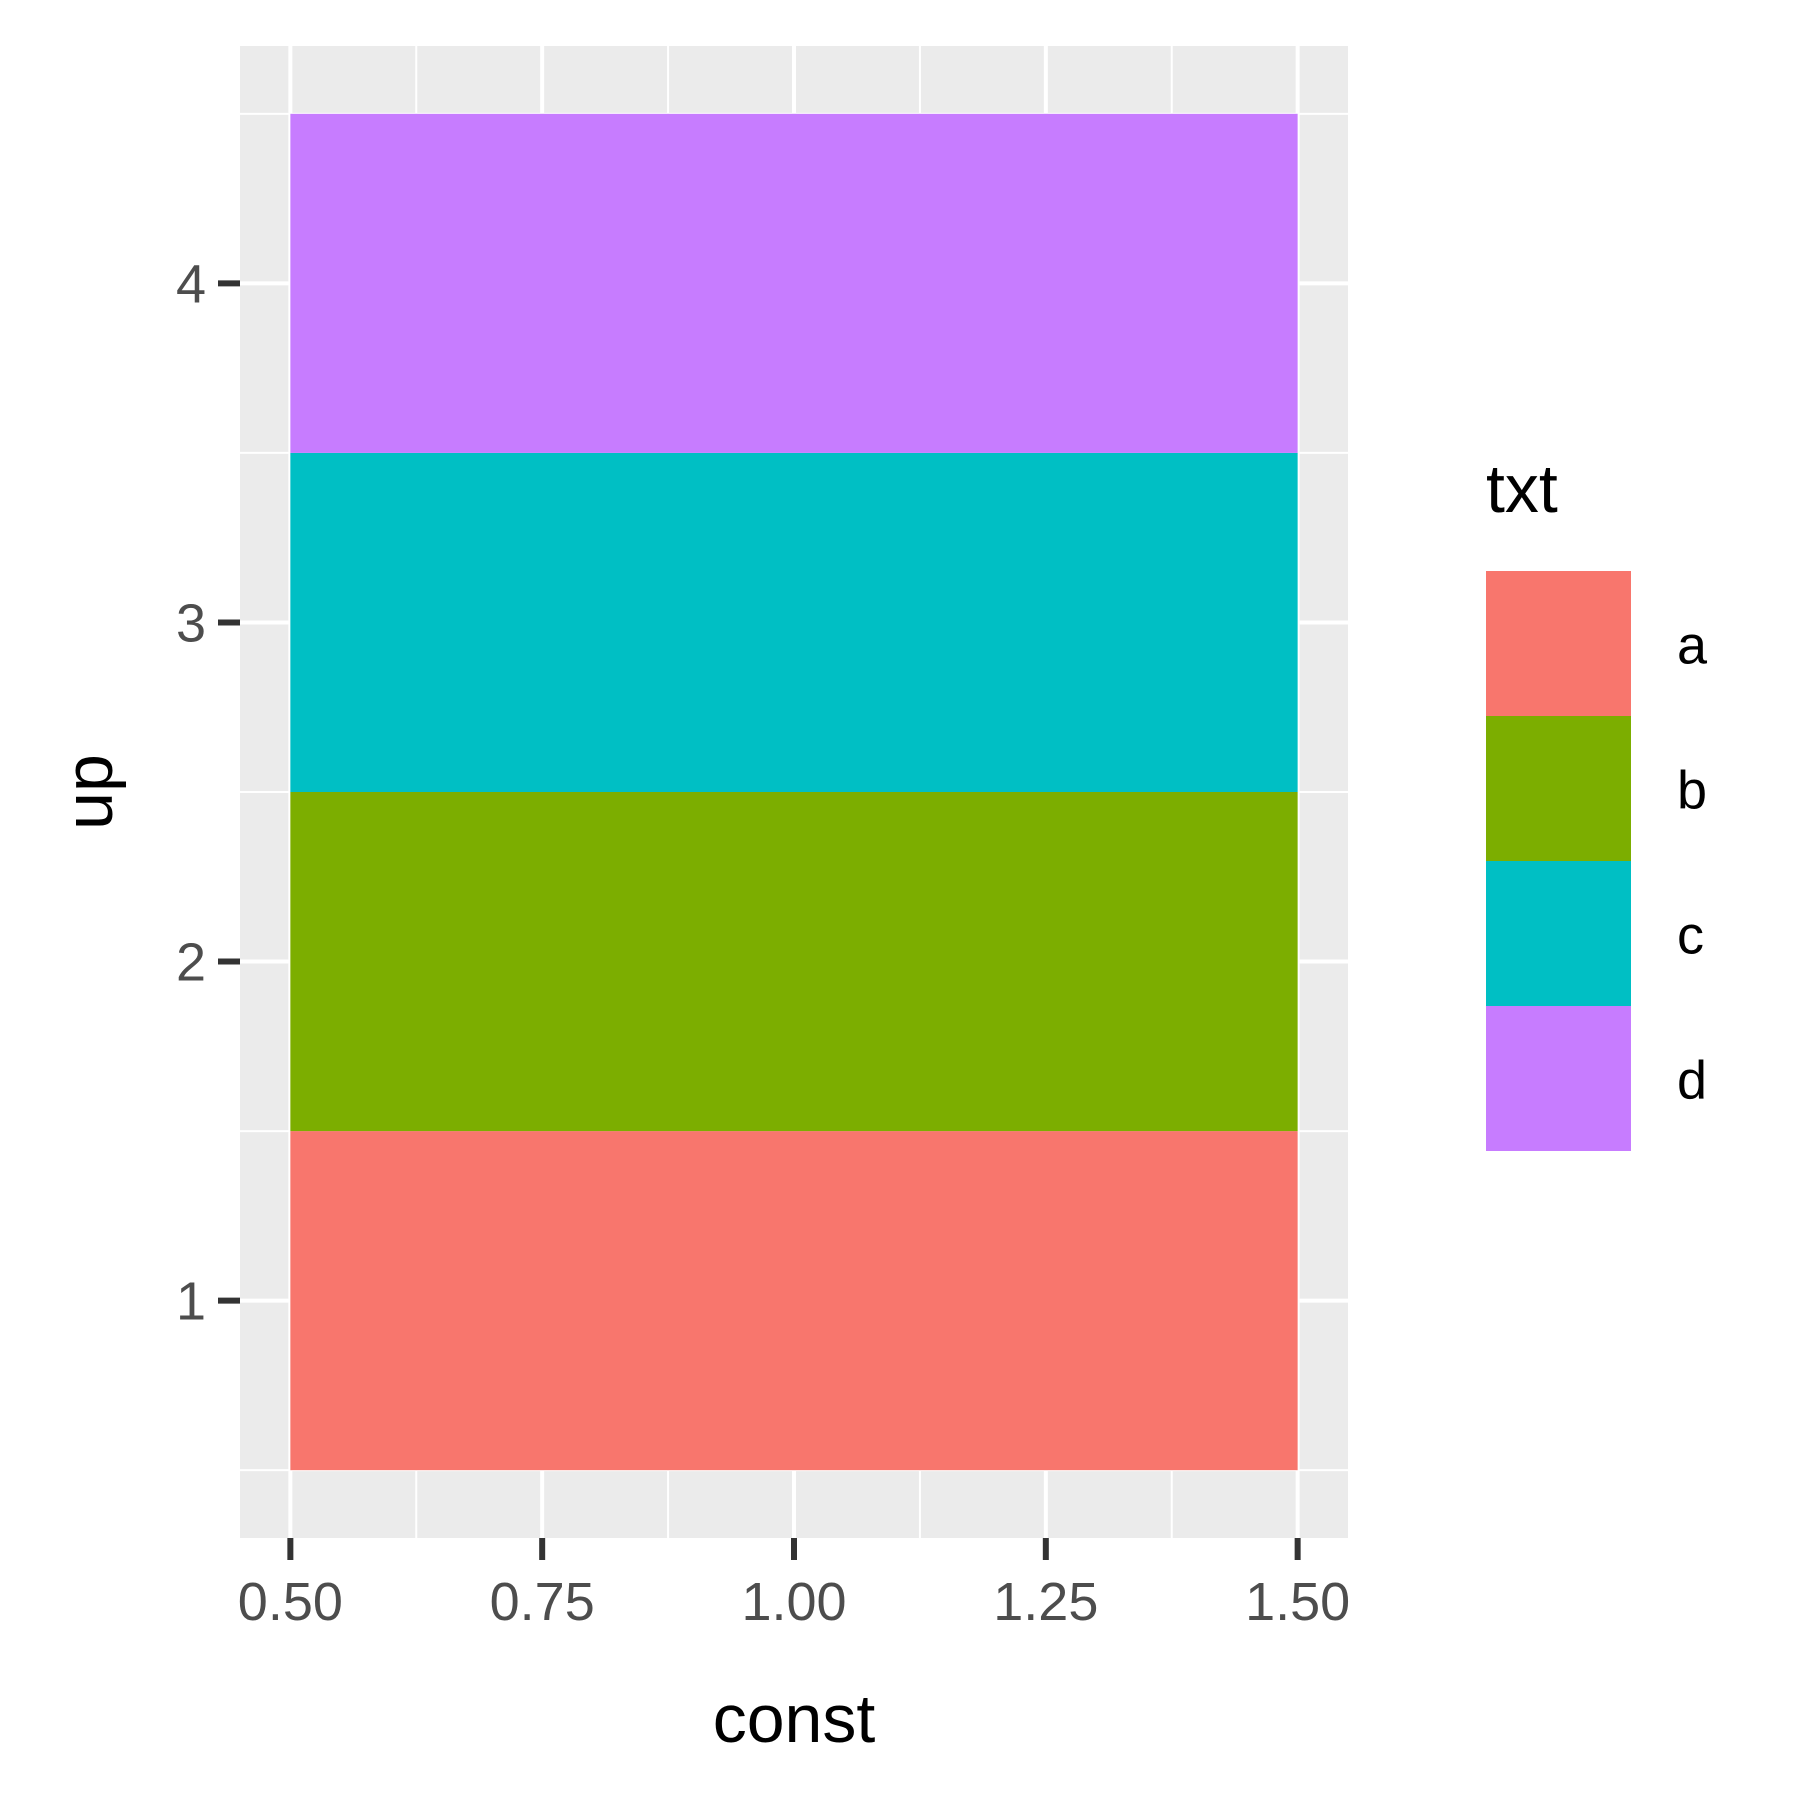  What do you see at coordinates (191, 963) in the screenshot?
I see `y-tick-label: 2` at bounding box center [191, 963].